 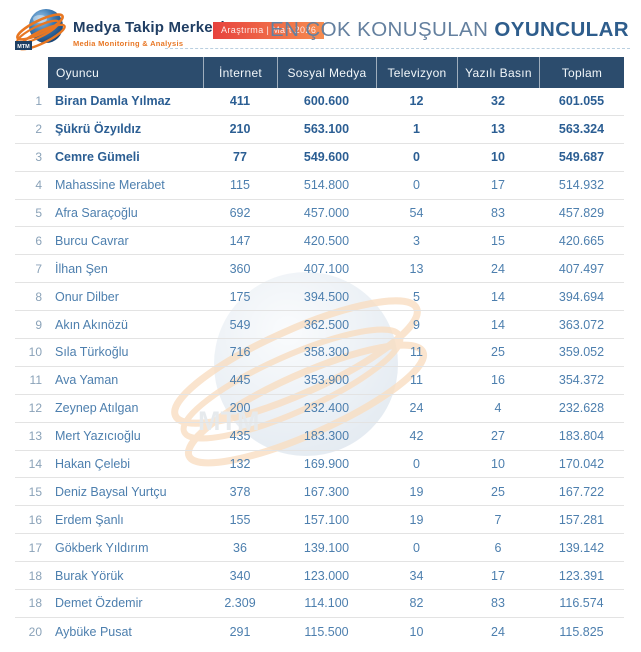 What do you see at coordinates (35, 575) in the screenshot?
I see `rank-cell: 18` at bounding box center [35, 575].